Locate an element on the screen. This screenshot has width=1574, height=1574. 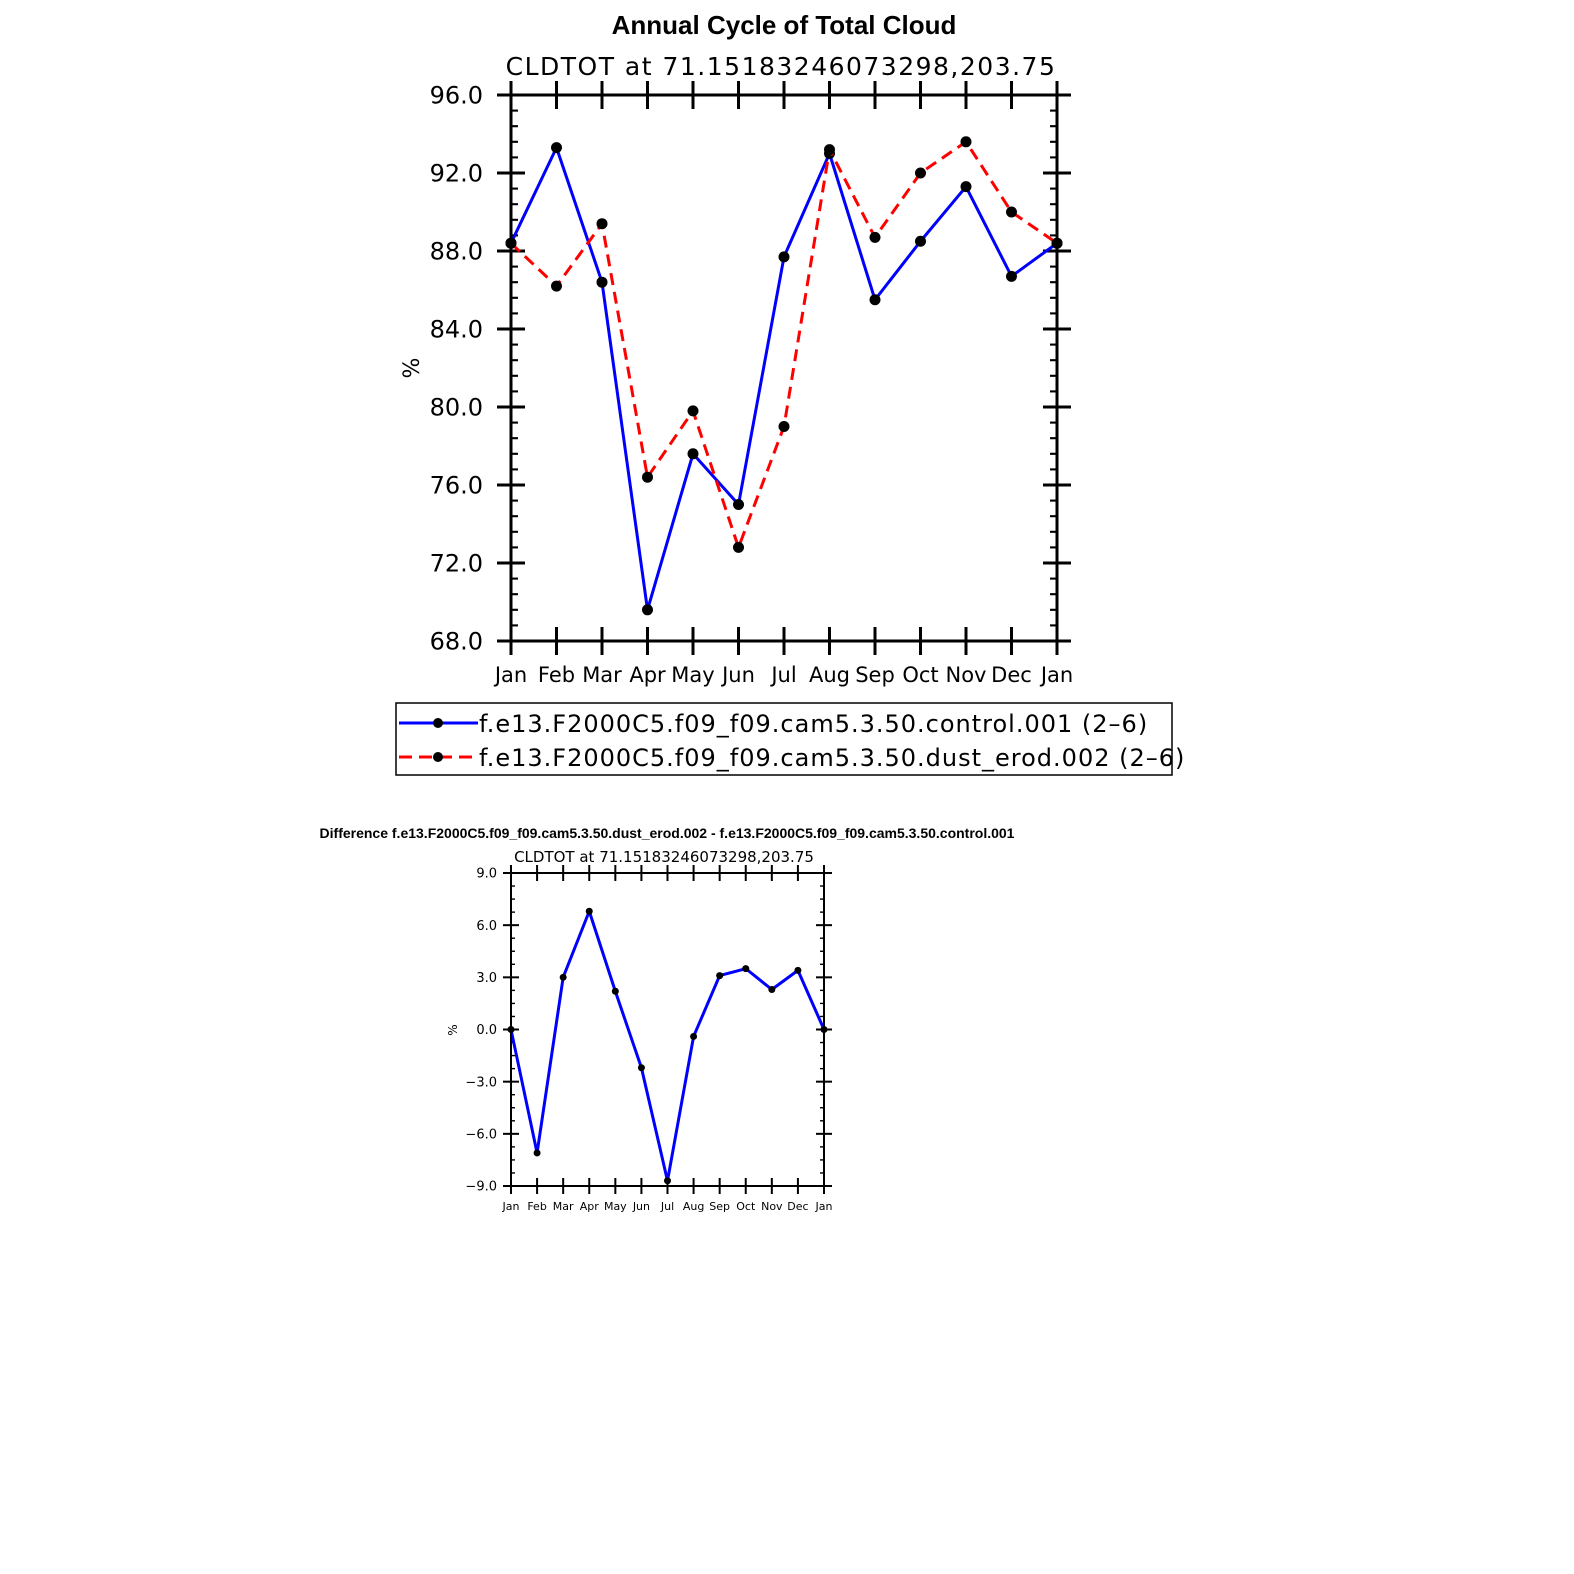
y-tick-label: −6.0 is located at coordinates (481, 1135).